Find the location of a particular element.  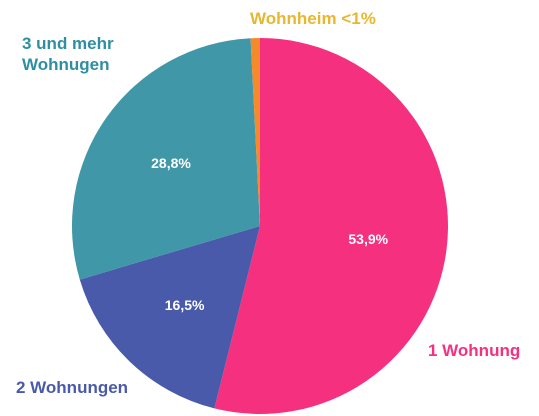

slice-label: 3 und mehr Wohnugen is located at coordinates (87, 54).